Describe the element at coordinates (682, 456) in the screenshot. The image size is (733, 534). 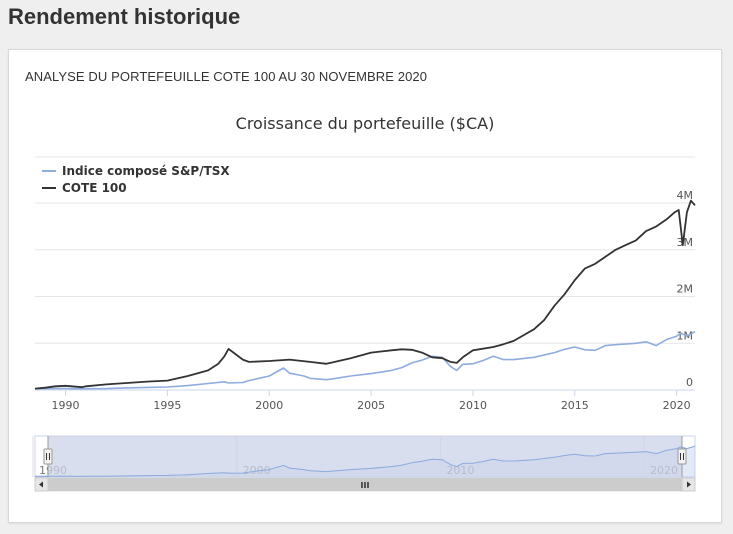
I see `navigator-right-handle` at that location.